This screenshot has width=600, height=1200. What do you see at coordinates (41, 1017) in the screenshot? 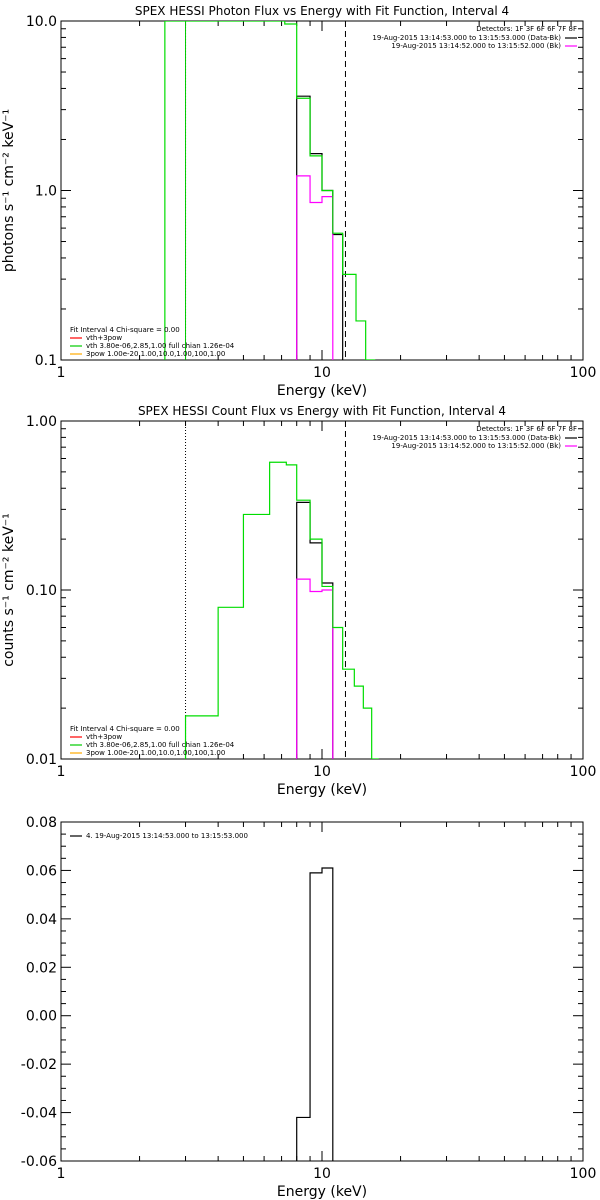
I see `y-tick-label: 0.00` at bounding box center [41, 1017].